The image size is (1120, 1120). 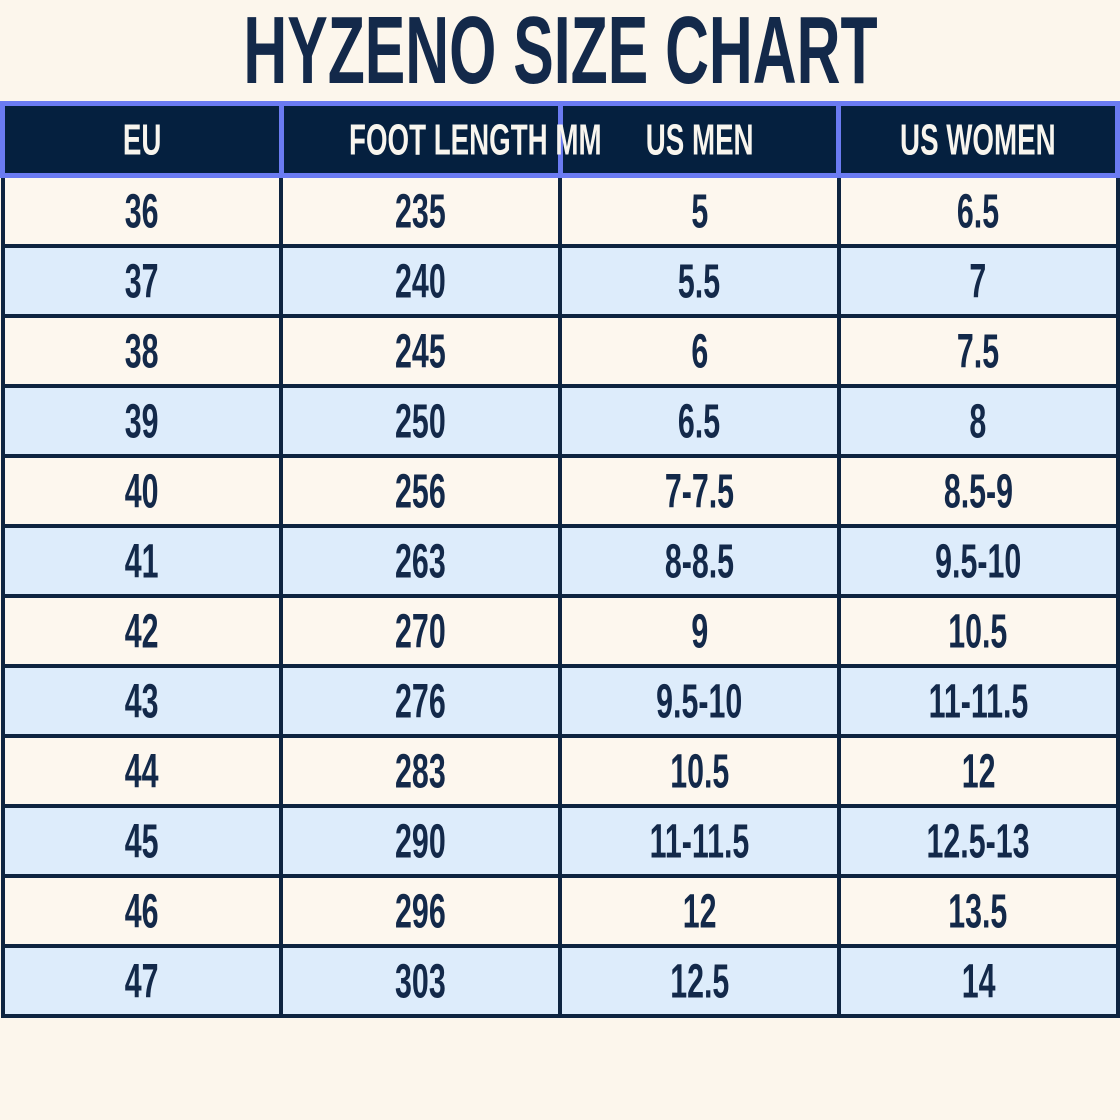 I want to click on table-cell: 44, so click(x=142, y=770).